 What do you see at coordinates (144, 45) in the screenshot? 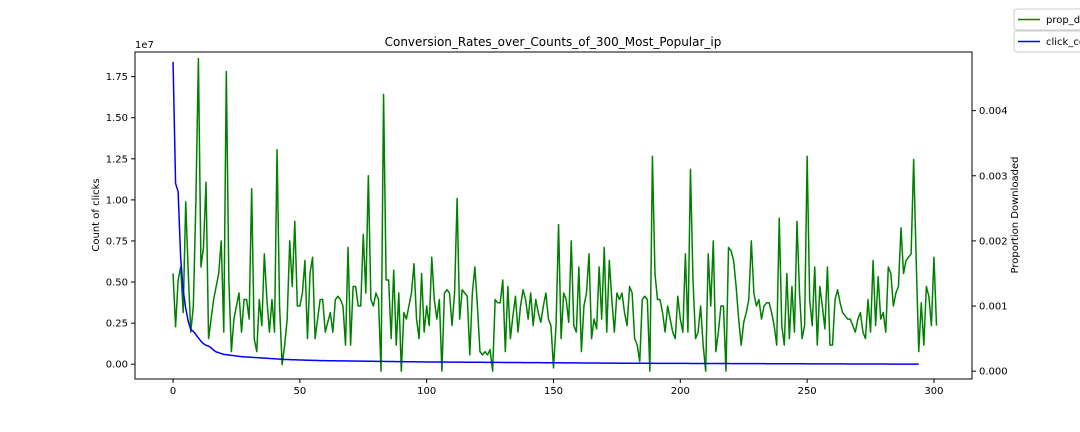
I see `y-axis-offset-label: 1e7` at bounding box center [144, 45].